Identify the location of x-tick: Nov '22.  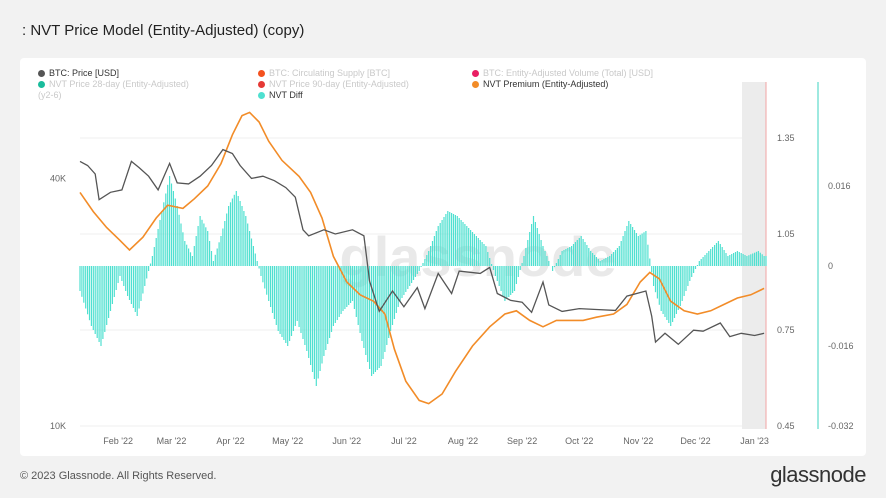
(638, 441).